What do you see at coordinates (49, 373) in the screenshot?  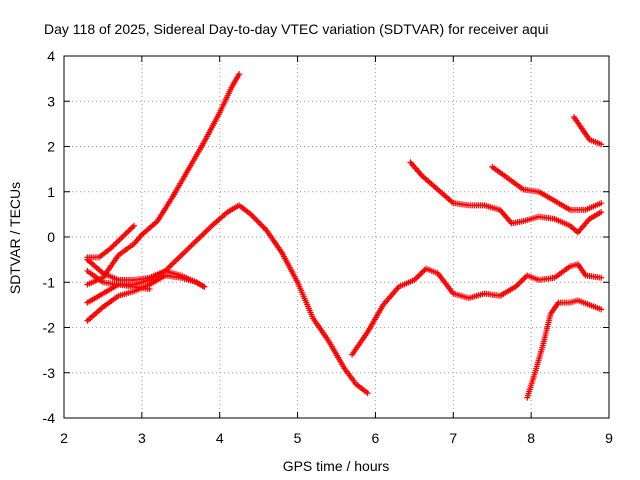 I see `y-tick-label: -3` at bounding box center [49, 373].